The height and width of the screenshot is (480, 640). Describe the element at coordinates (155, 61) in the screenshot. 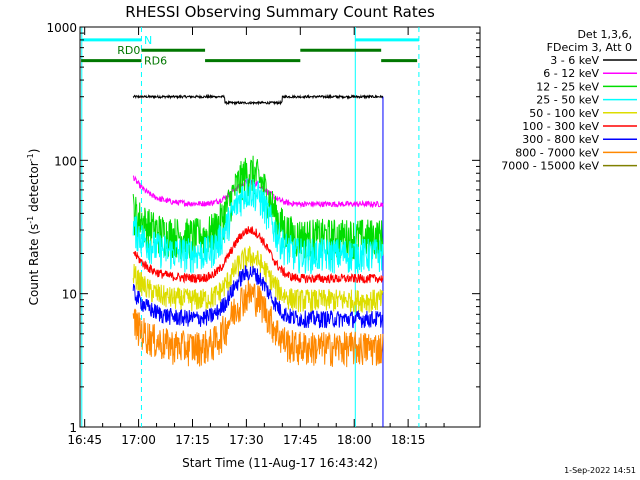

I see `state-label-rd6: RD6` at that location.